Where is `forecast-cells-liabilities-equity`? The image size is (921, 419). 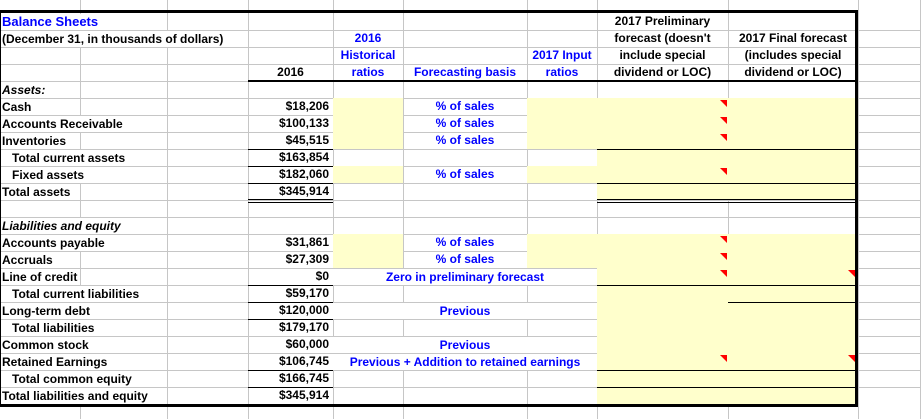 forecast-cells-liabilities-equity is located at coordinates (727, 319).